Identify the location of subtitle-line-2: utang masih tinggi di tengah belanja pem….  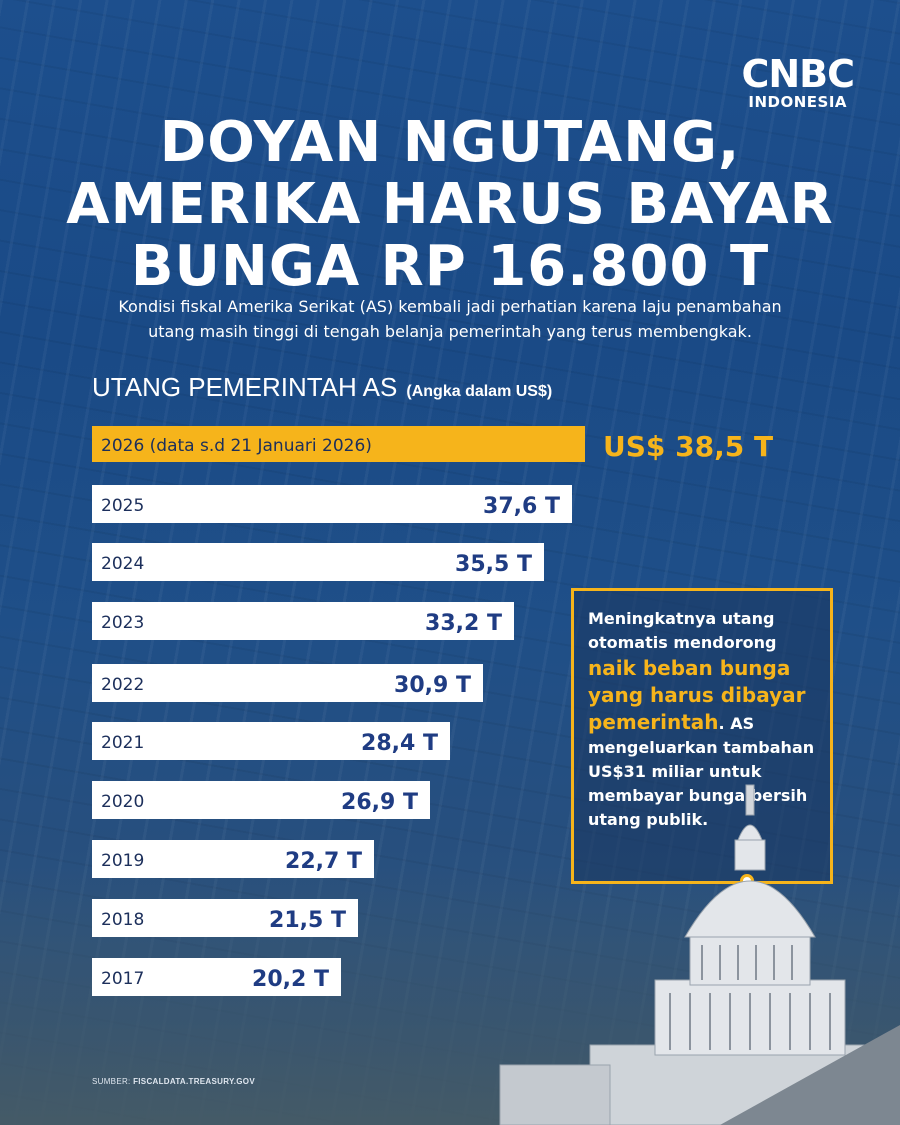
(450, 331).